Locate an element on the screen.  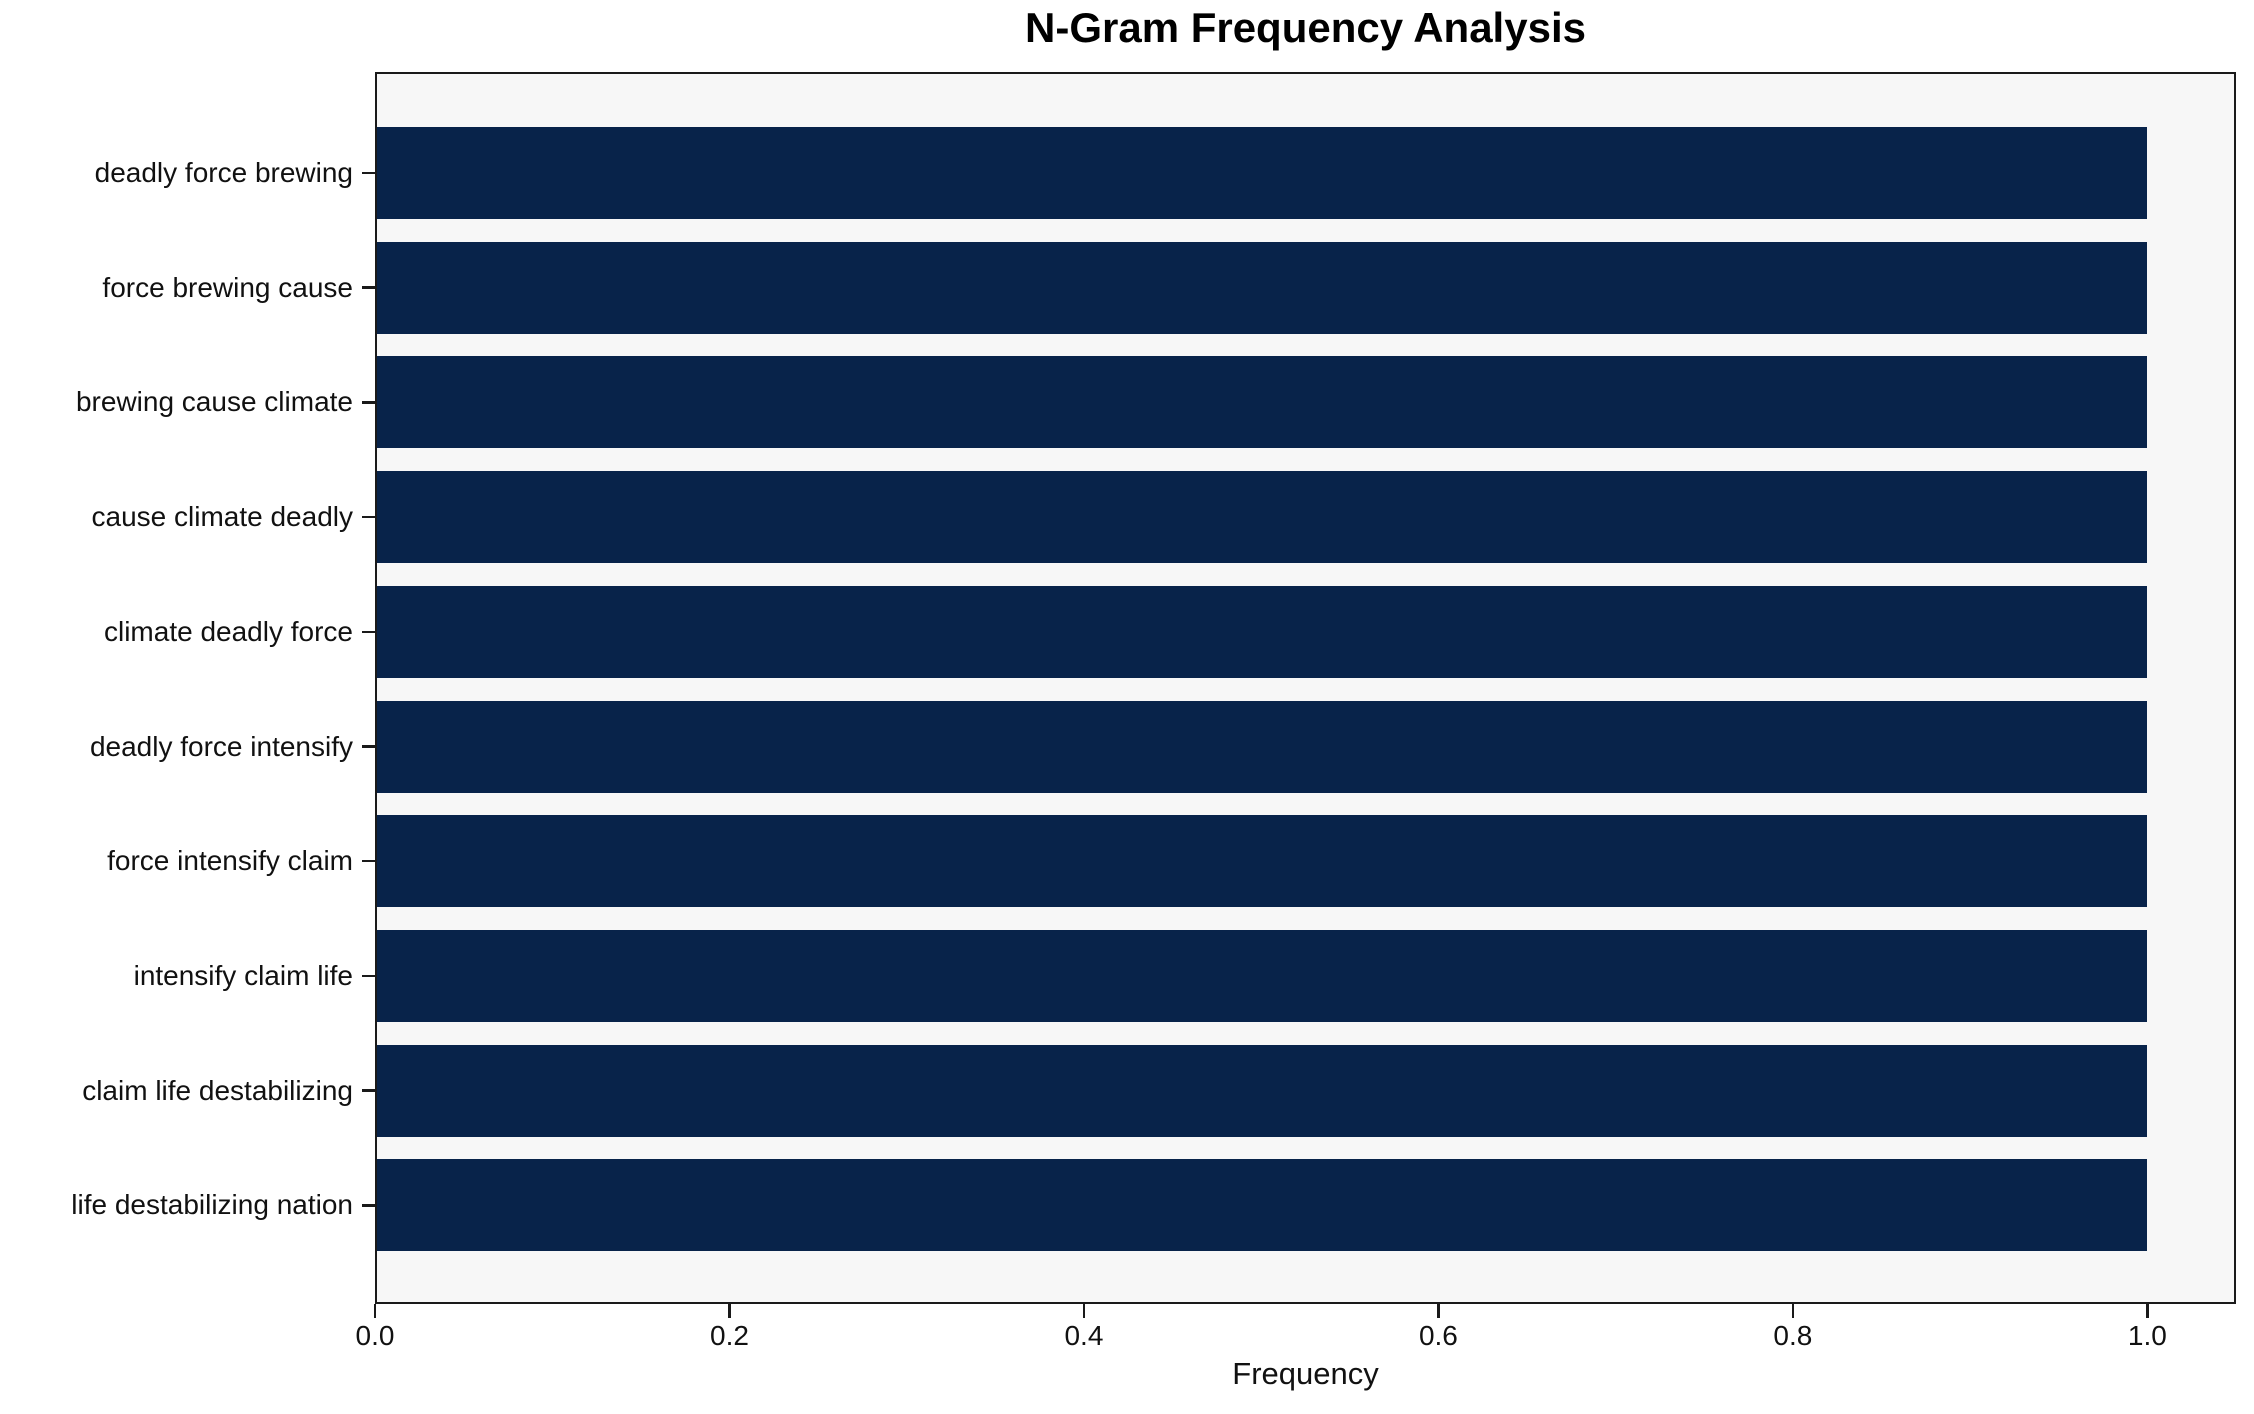
x-tick-label: 0.8 is located at coordinates (1793, 1335).